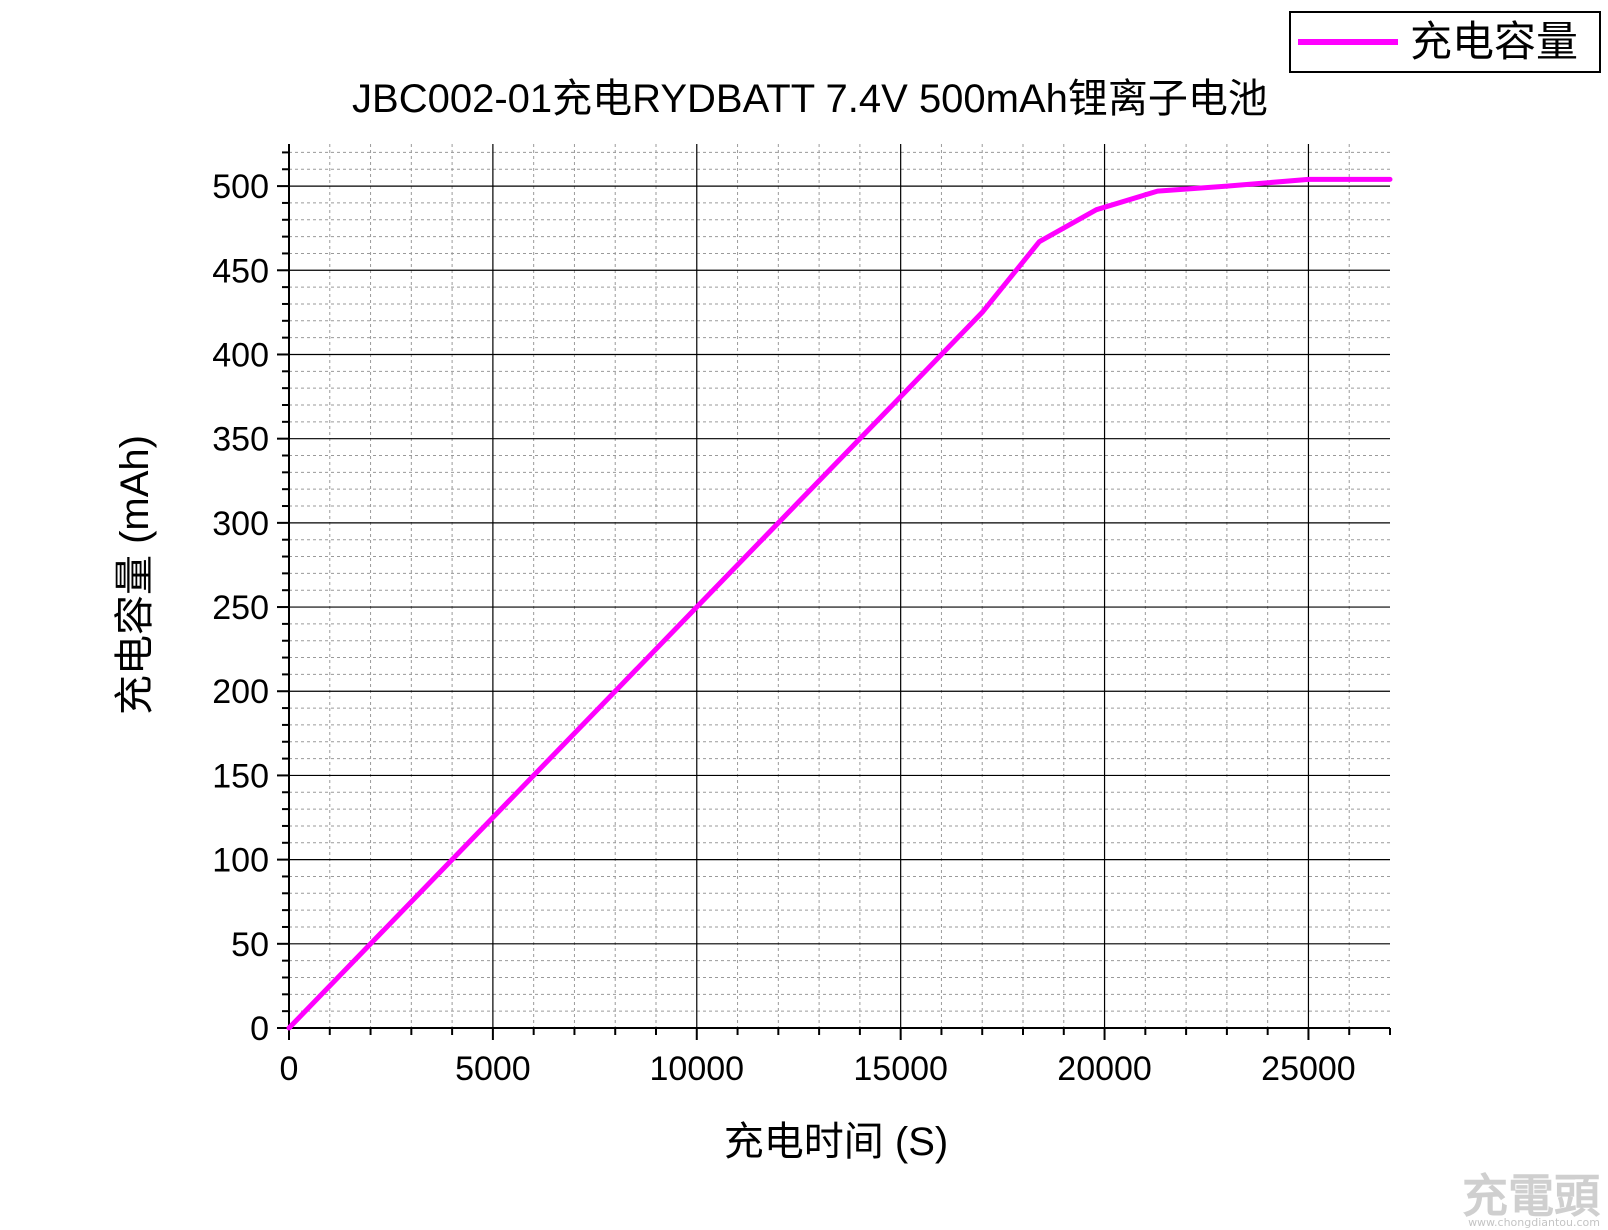 The image size is (1608, 1230). What do you see at coordinates (1308, 1069) in the screenshot?
I see `x-tick-label: 25000` at bounding box center [1308, 1069].